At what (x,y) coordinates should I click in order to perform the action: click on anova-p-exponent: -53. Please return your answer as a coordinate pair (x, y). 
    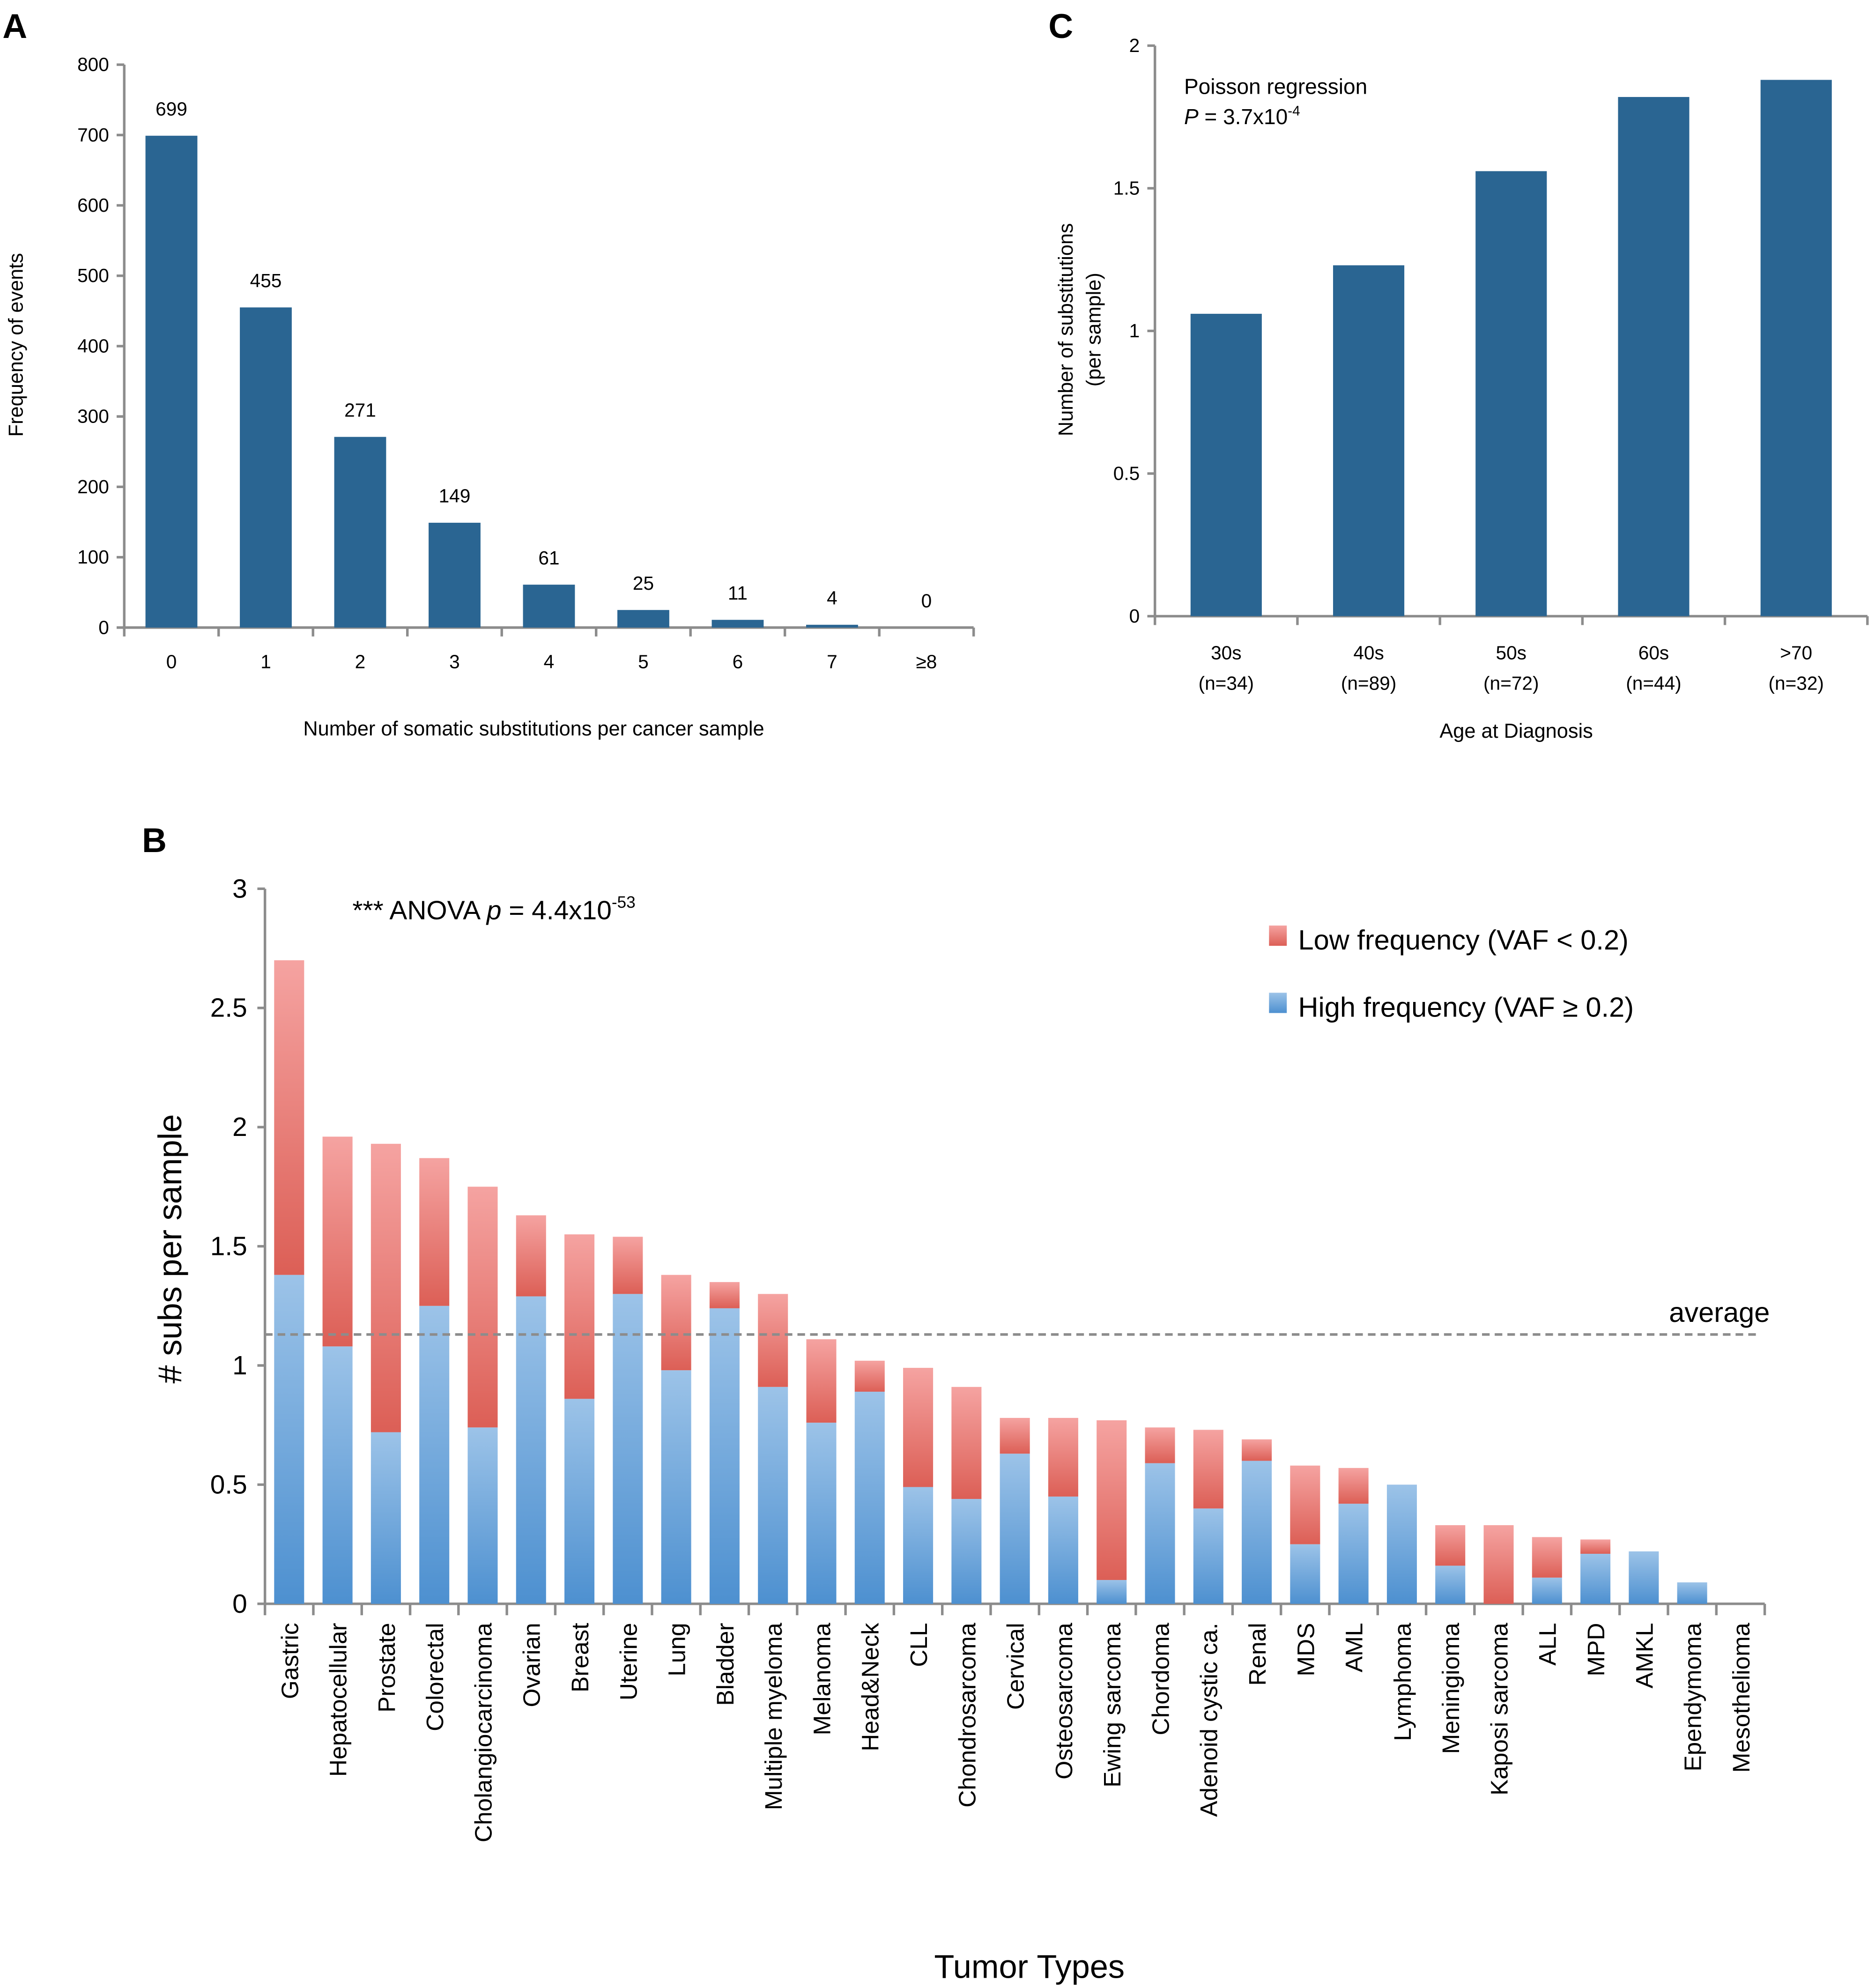
    Looking at the image, I should click on (624, 902).